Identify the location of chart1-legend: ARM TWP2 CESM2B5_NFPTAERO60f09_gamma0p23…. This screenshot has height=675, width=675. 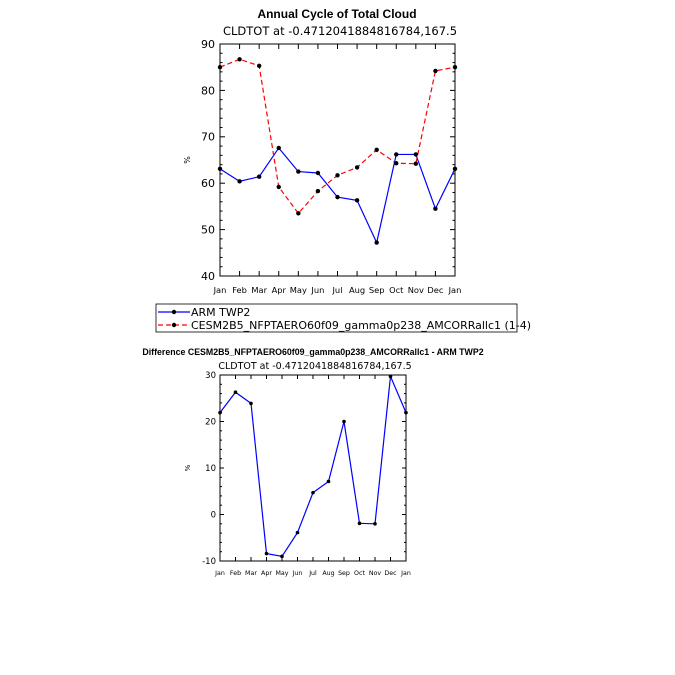
(343, 318).